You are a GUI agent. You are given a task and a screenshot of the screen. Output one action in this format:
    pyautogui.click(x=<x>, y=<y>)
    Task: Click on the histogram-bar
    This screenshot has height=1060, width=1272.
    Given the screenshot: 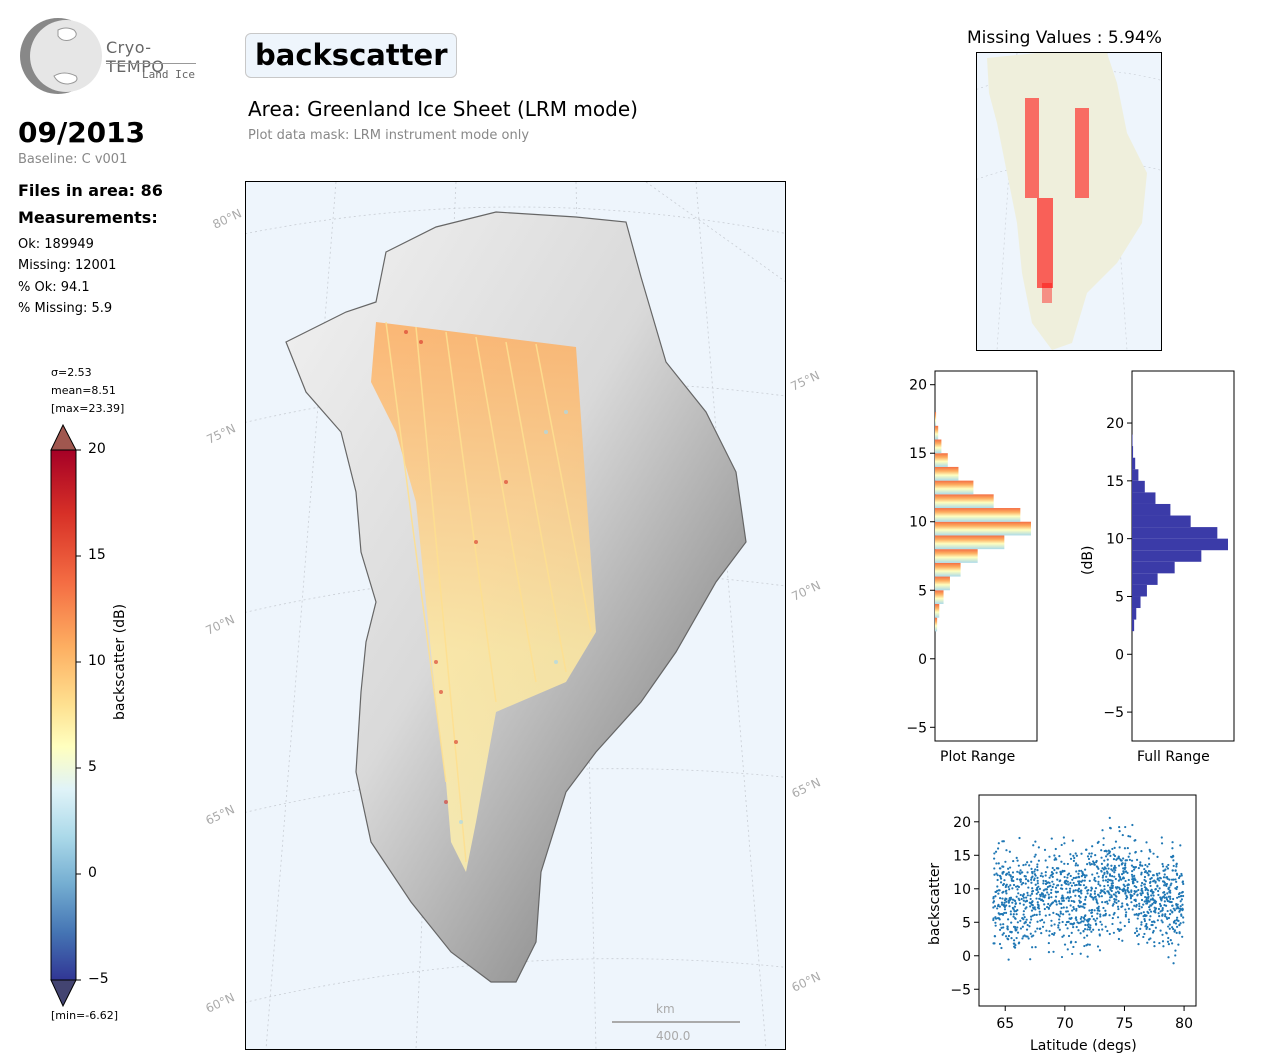 What is the action you would take?
    pyautogui.click(x=942, y=583)
    